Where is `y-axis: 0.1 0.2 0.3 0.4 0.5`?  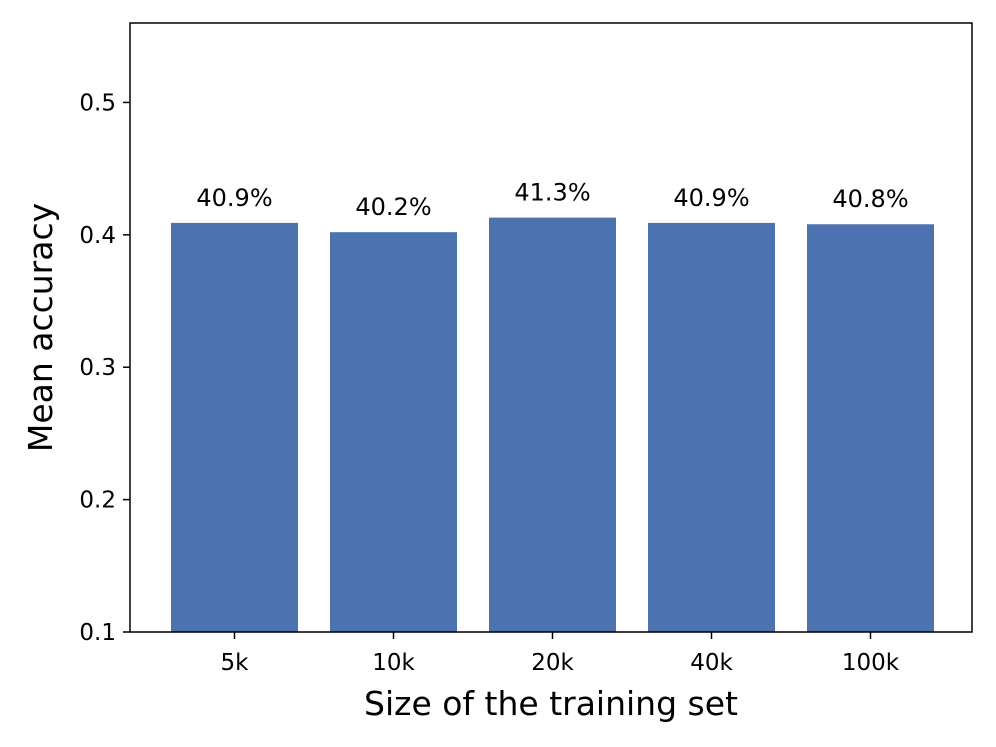 y-axis: 0.1 0.2 0.3 0.4 0.5 is located at coordinates (104, 368).